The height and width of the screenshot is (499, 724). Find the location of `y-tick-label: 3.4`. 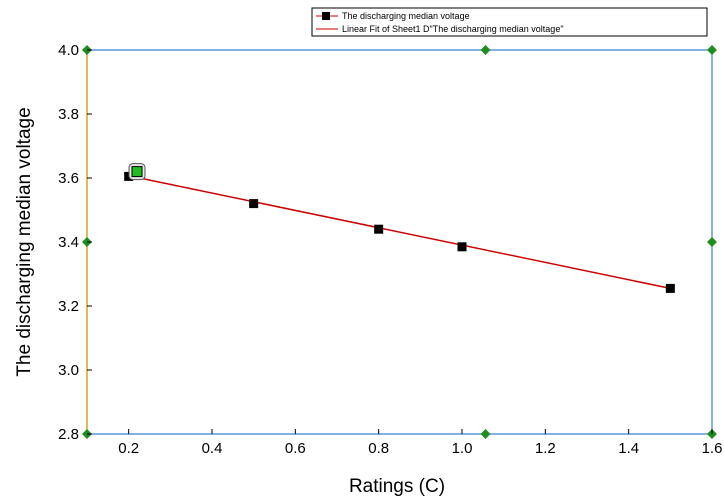

y-tick-label: 3.4 is located at coordinates (68, 242).